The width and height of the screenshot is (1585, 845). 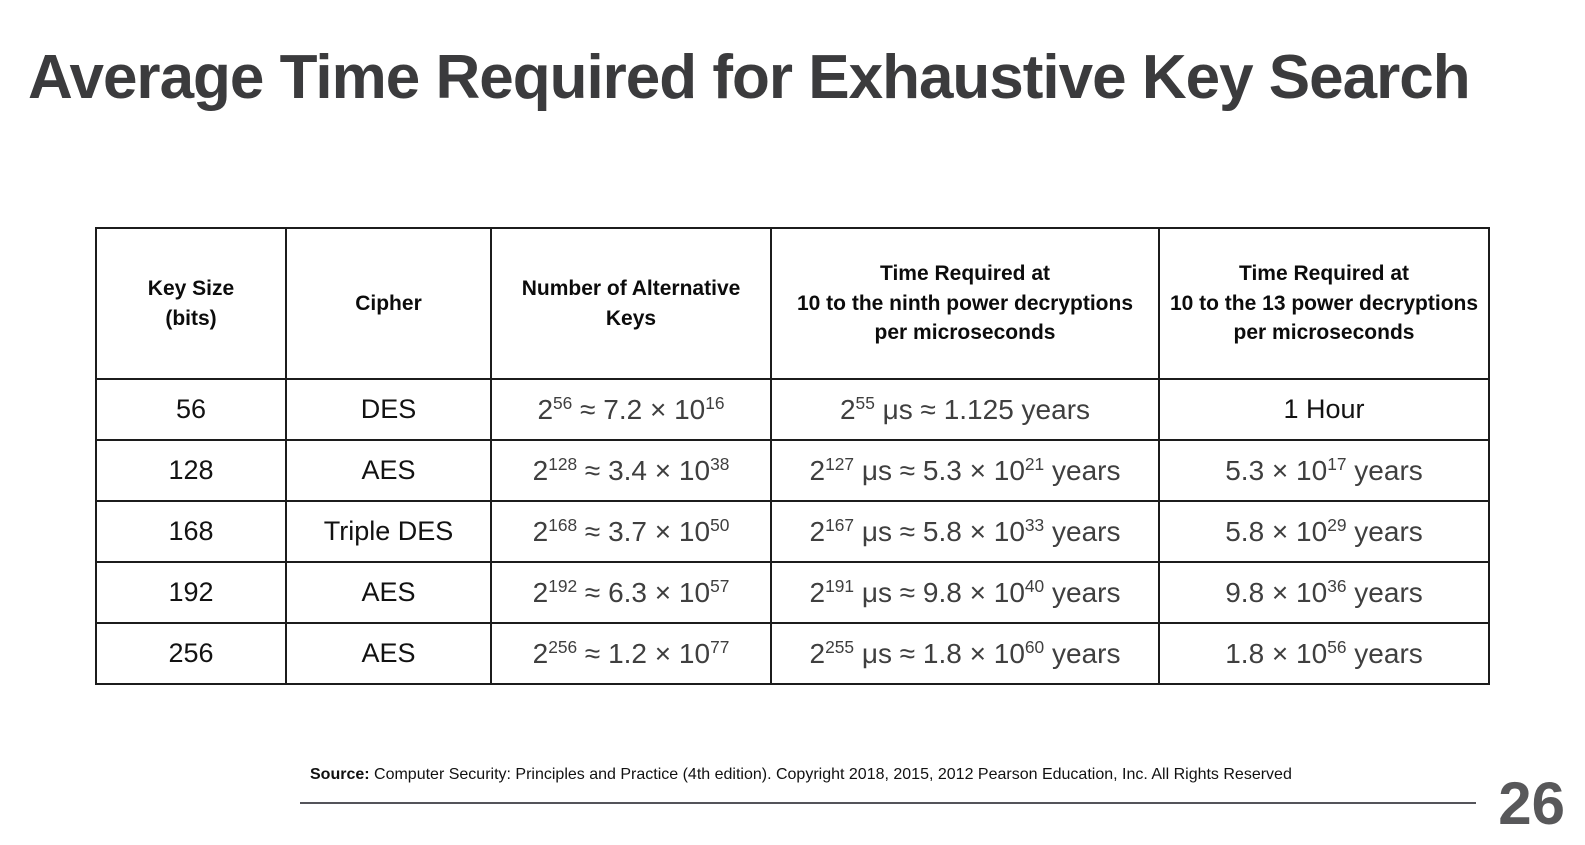 What do you see at coordinates (191, 470) in the screenshot?
I see `table-cell: 128` at bounding box center [191, 470].